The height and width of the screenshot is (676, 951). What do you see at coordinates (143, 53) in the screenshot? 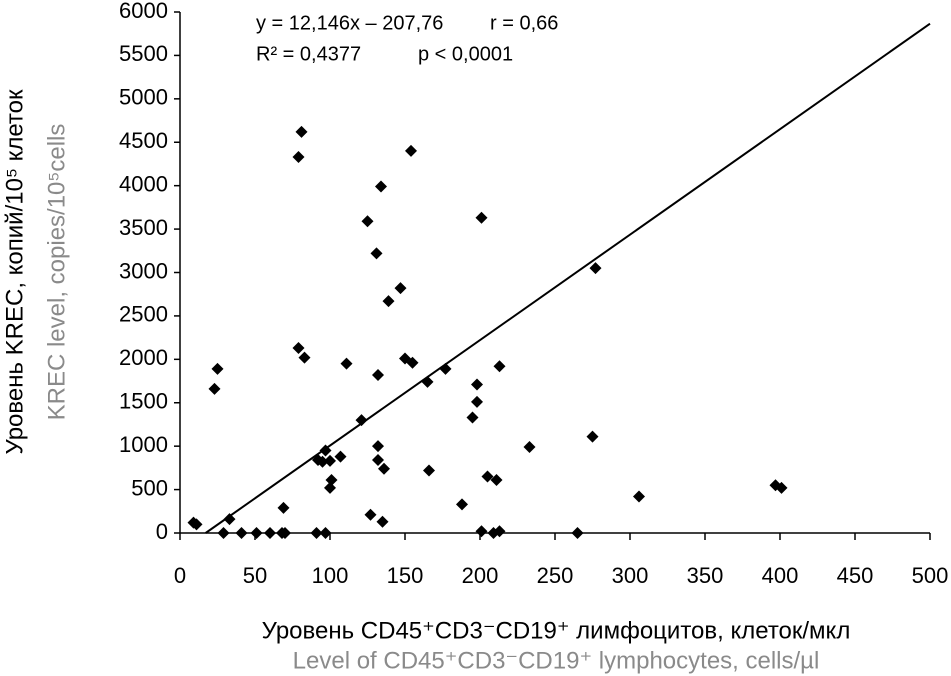
I see `y-tick-label: 5500` at bounding box center [143, 53].